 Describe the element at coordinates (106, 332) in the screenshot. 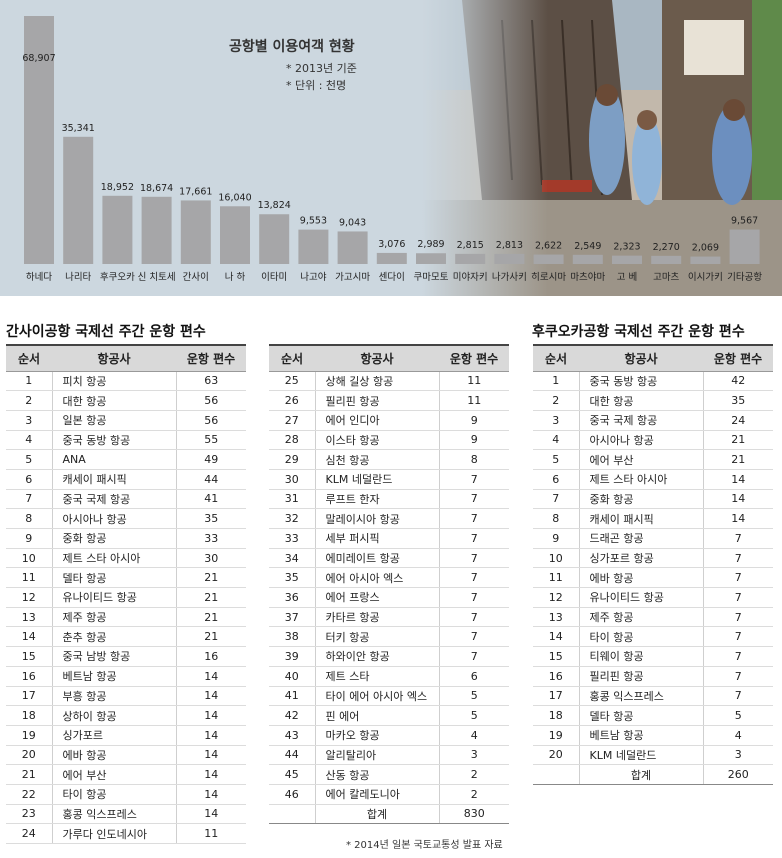

I see `kansai-table-title: 간사이공항 국제선 주간 운항 편수` at that location.